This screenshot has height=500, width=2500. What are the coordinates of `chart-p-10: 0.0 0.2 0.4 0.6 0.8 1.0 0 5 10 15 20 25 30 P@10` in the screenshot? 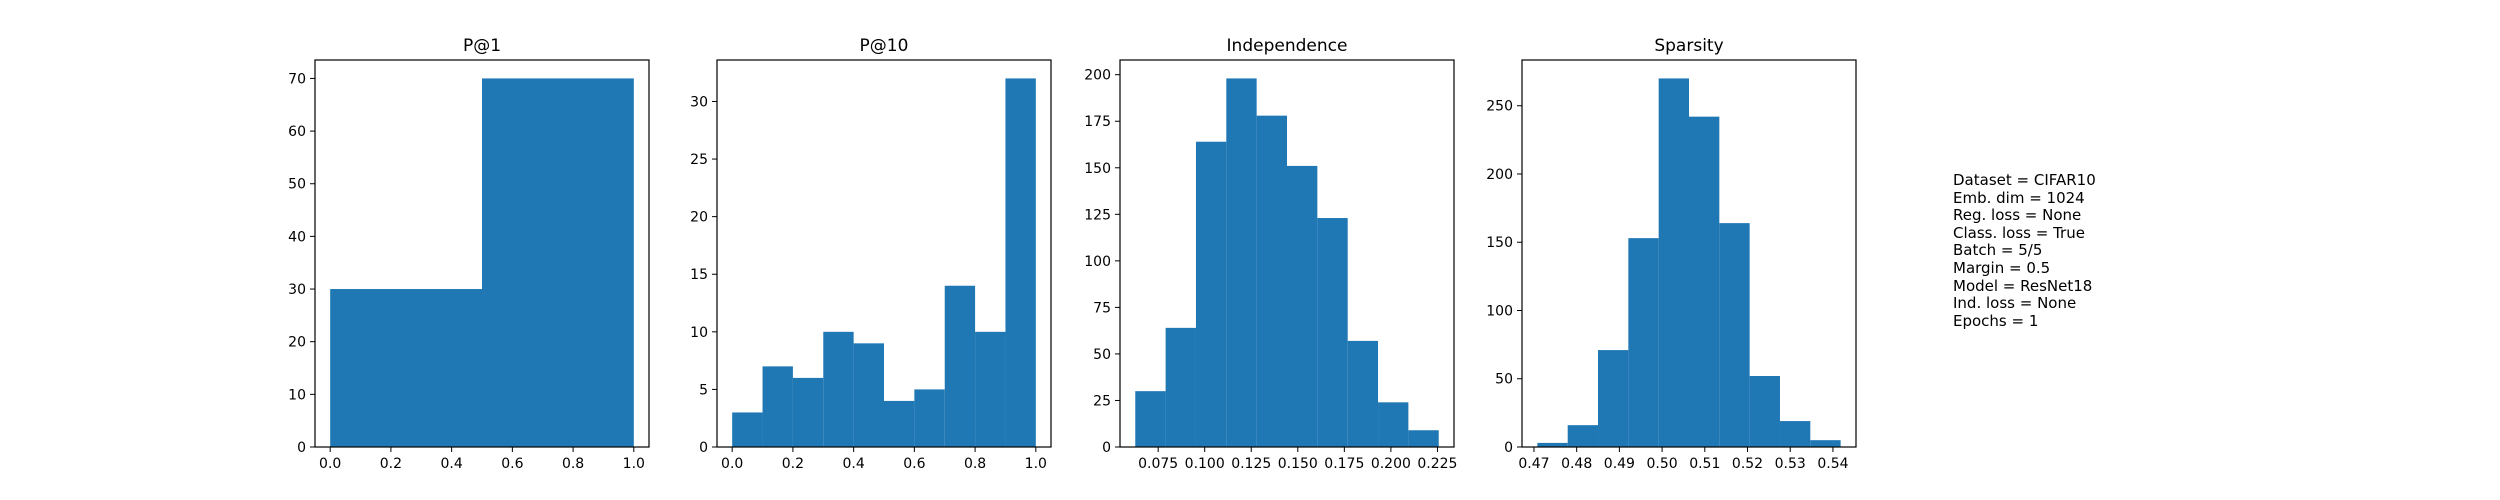 It's located at (871, 254).